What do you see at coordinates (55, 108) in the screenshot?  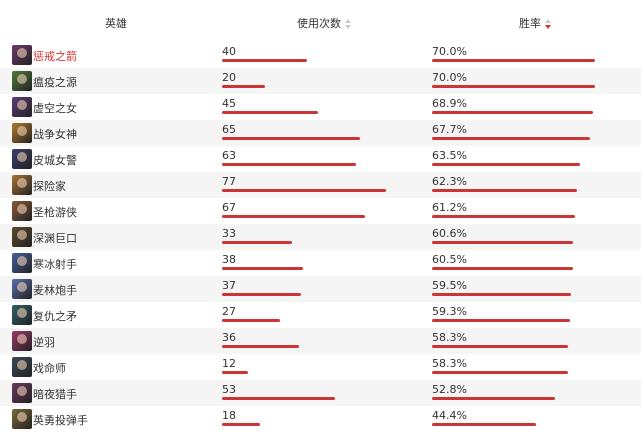 I see `hero-name: 虚空之女` at bounding box center [55, 108].